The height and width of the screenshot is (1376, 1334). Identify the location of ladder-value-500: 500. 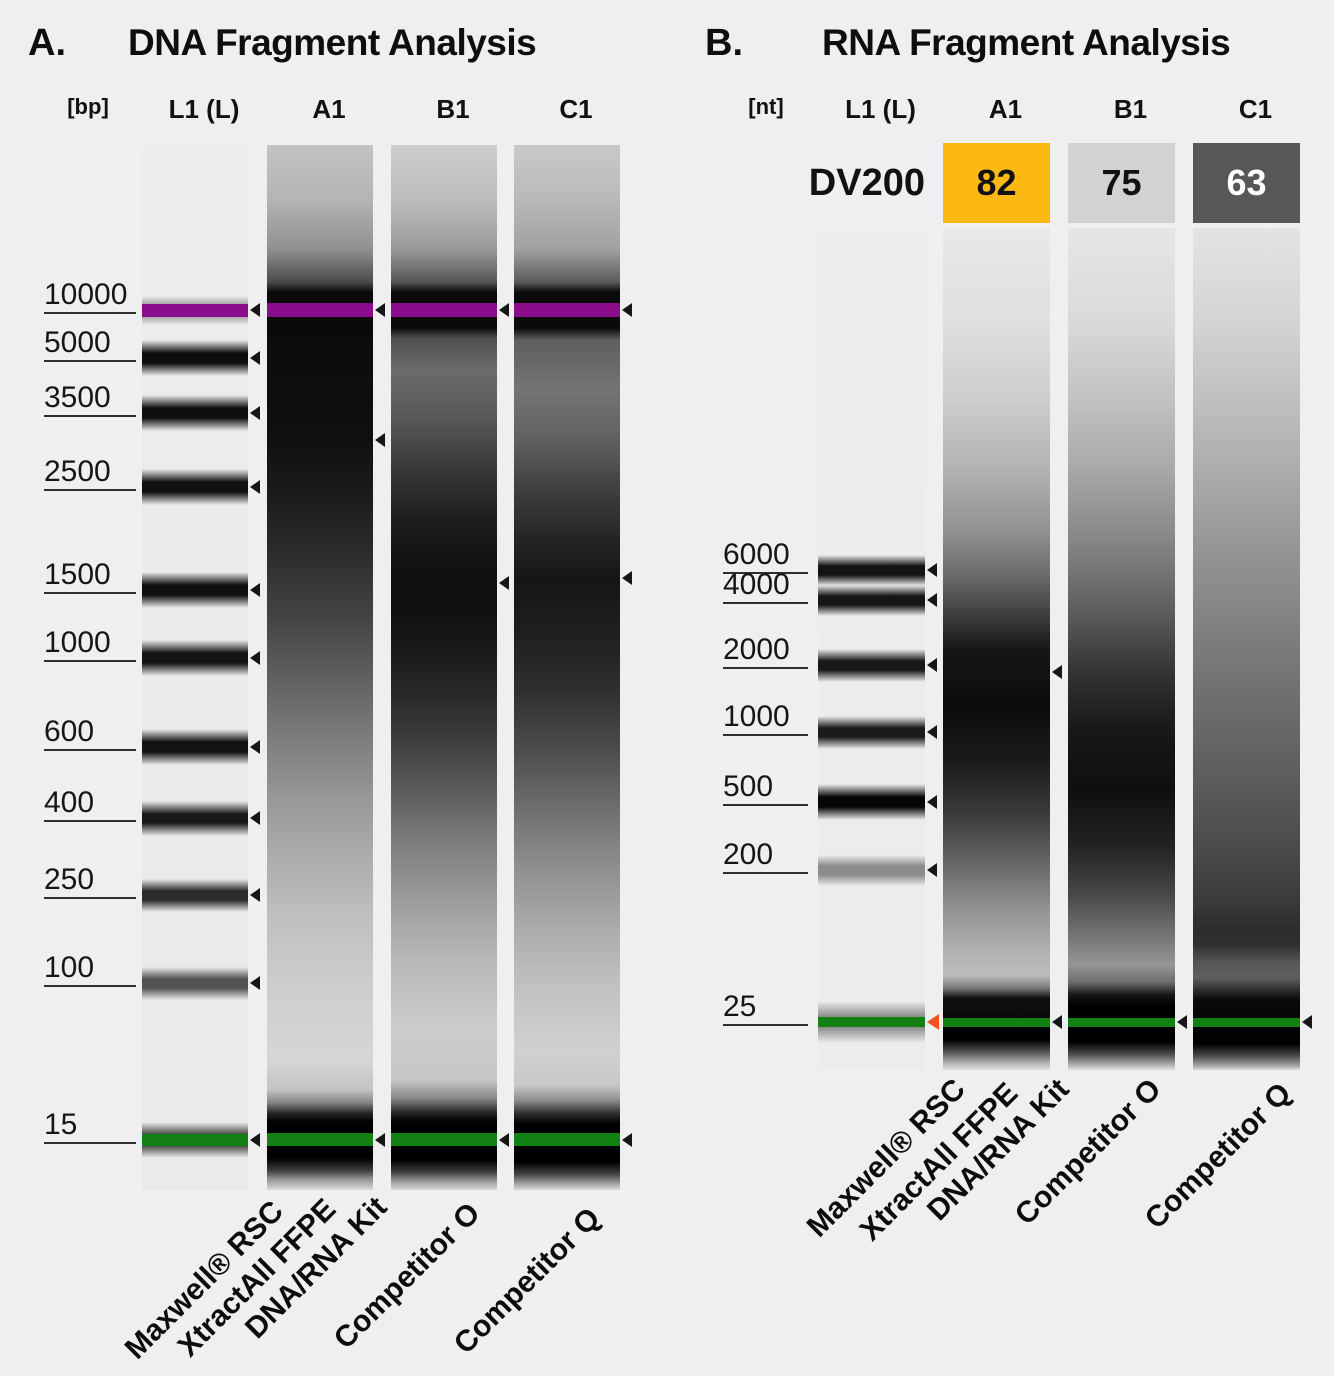
(765, 789).